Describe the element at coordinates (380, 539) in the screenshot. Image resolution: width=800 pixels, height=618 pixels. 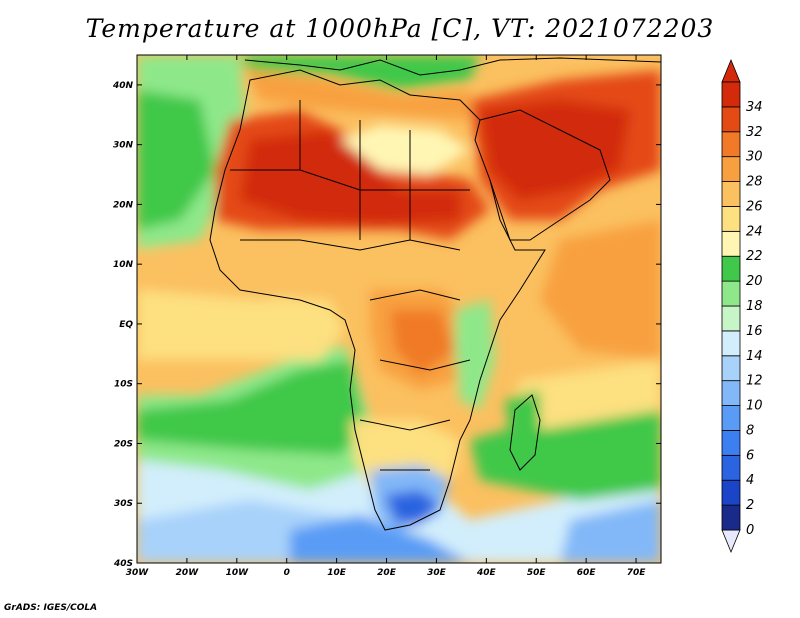
I see `field-southern-ocean-colder` at that location.